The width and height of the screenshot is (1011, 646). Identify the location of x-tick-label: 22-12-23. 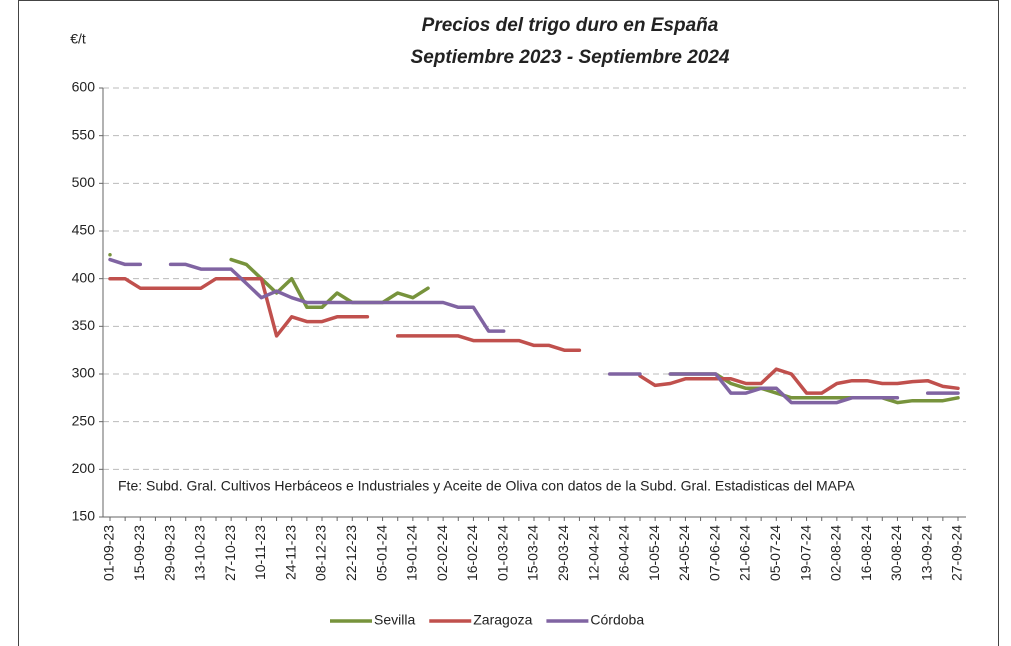
(351, 553).